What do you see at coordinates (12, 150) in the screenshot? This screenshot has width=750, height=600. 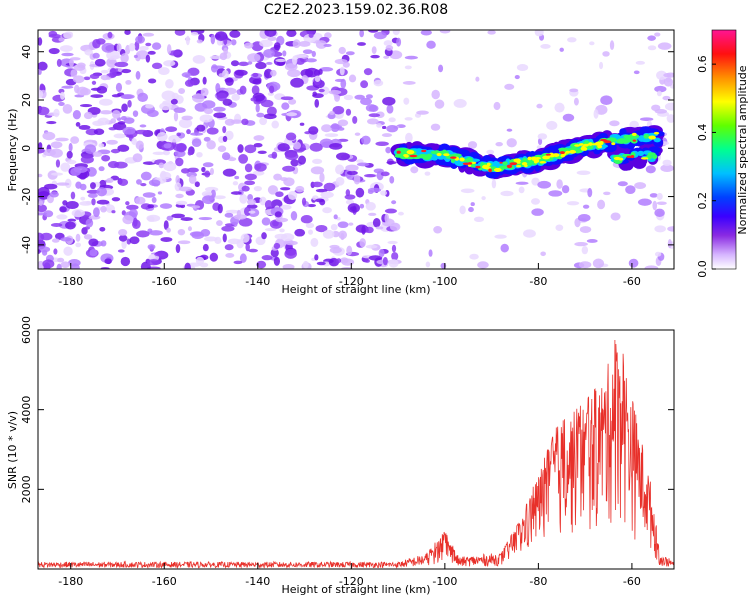 I see `spectrogram-y-label: Frequency (Hz)` at bounding box center [12, 150].